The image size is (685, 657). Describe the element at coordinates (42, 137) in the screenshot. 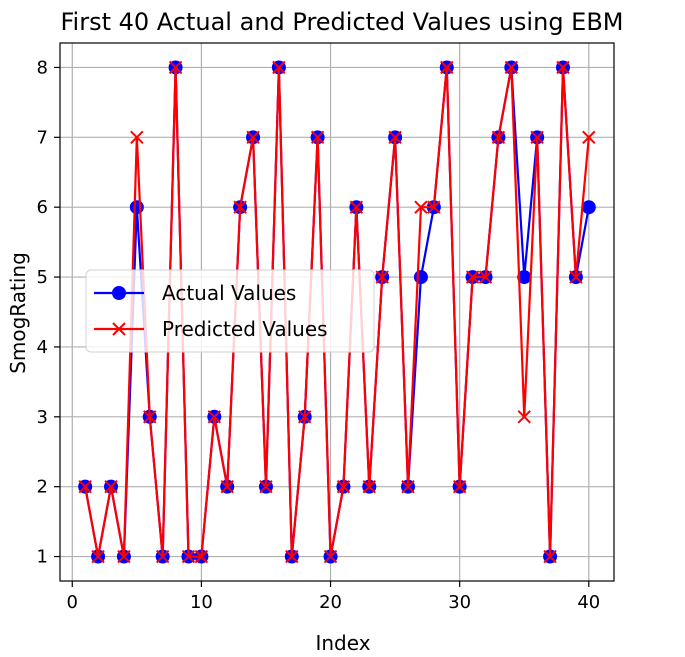

I see `y-tick-label: 7` at that location.